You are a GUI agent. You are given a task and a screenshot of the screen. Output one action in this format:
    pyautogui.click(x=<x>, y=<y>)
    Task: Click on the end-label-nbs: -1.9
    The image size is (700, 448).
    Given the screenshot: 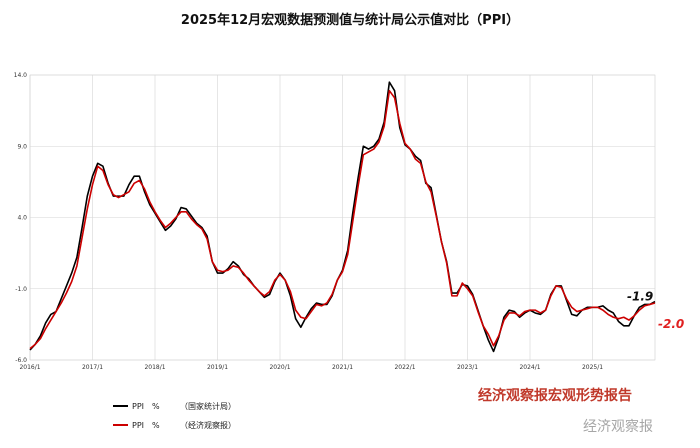 What is the action you would take?
    pyautogui.click(x=640, y=297)
    